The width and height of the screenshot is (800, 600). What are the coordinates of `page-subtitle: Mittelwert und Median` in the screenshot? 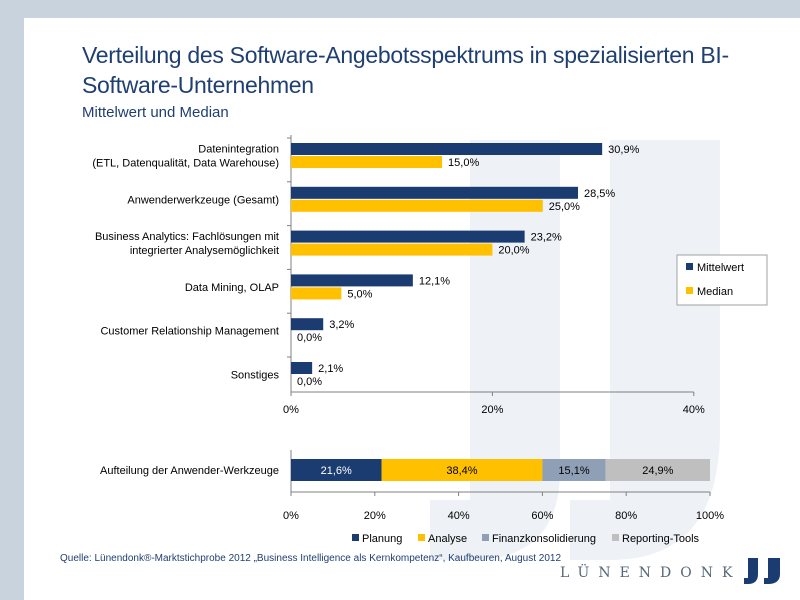 It's located at (155, 112).